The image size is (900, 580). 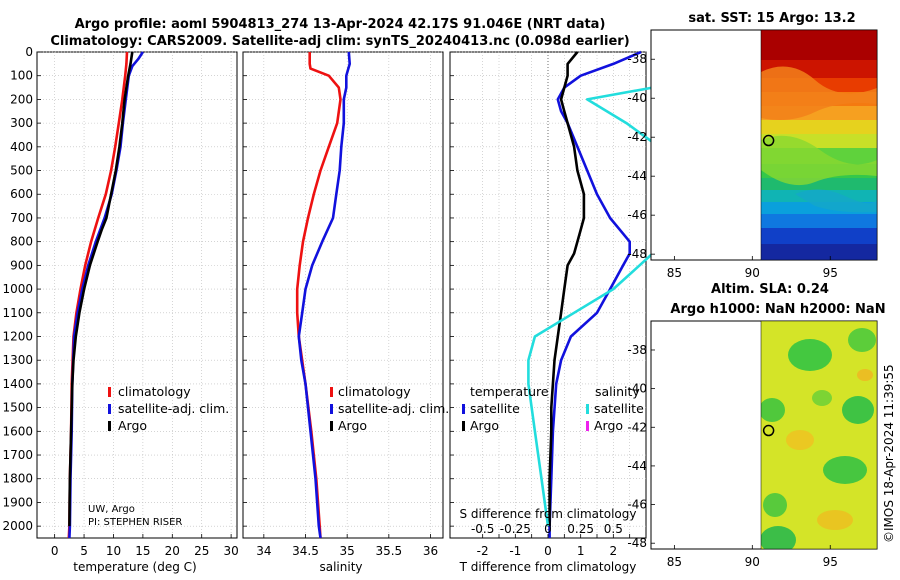 I want to click on temperature-legend: climatology satellite-adj. clim. Argo, so click(x=168, y=408).